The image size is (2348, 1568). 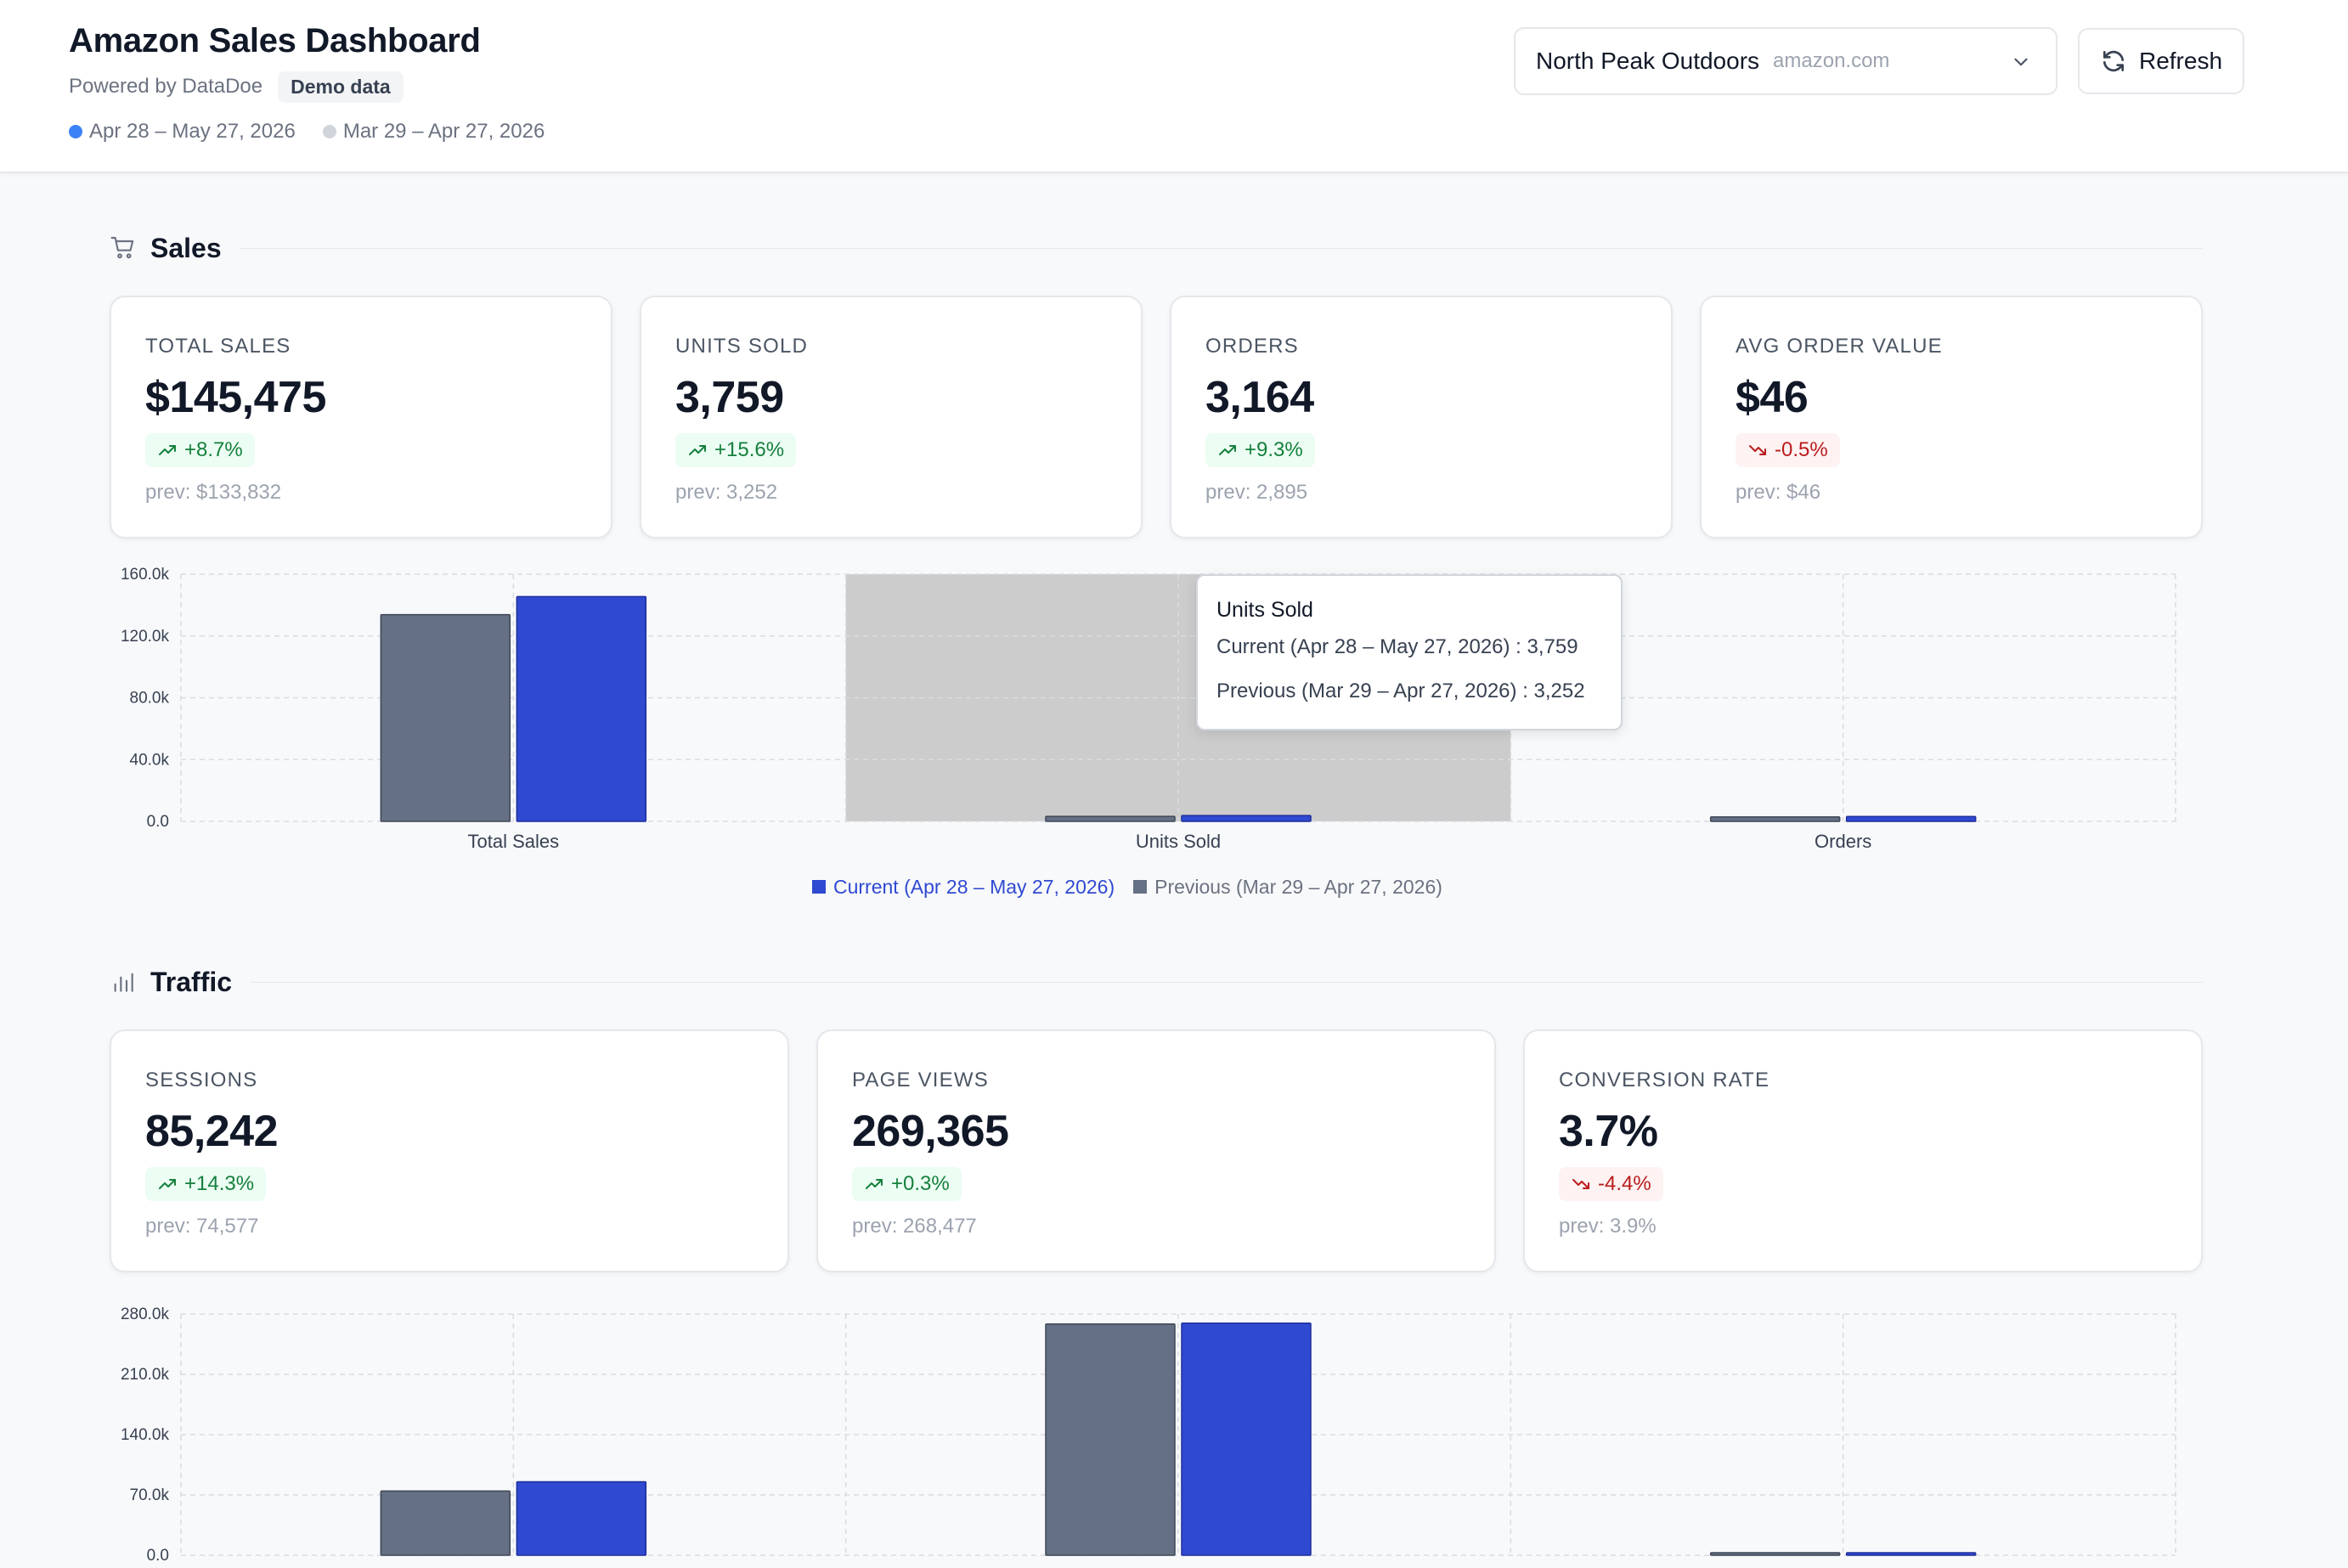 What do you see at coordinates (145, 575) in the screenshot?
I see `y-tick-label: 160.0k` at bounding box center [145, 575].